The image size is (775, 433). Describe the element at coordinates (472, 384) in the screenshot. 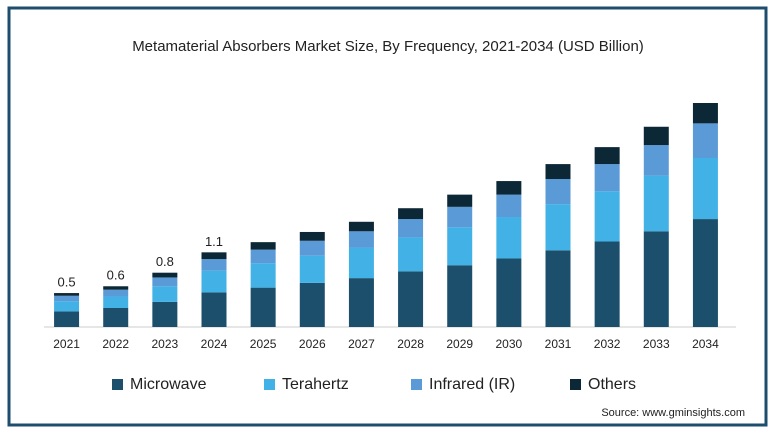

I see `legend-label: Infrared (IR)` at that location.